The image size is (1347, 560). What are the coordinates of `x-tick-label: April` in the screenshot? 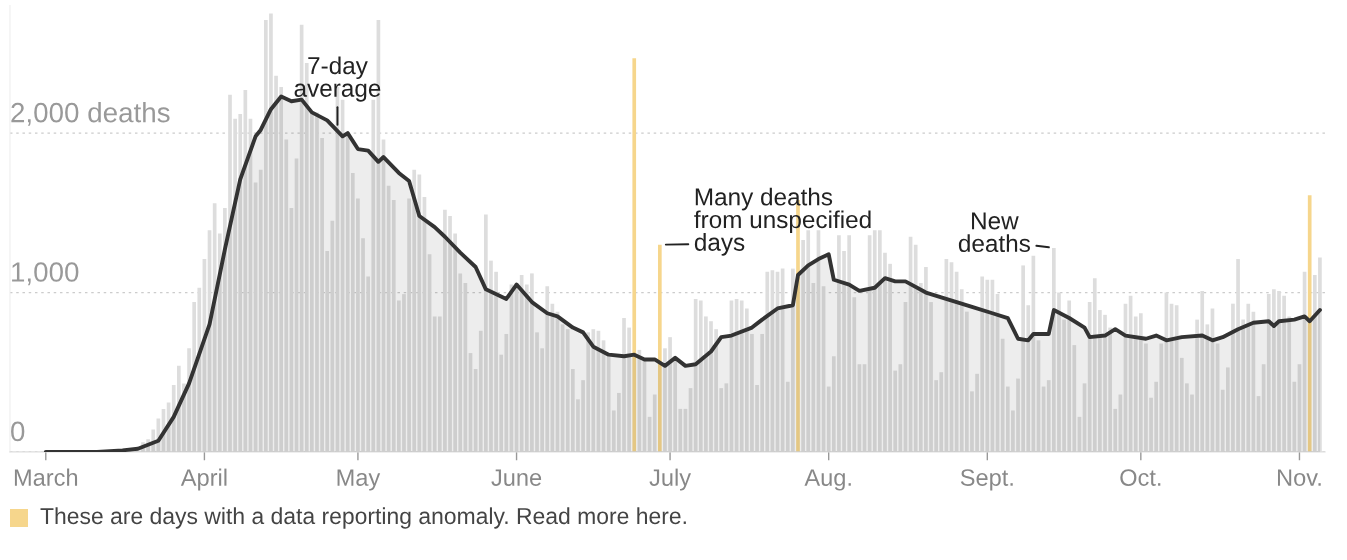 It's located at (203, 479).